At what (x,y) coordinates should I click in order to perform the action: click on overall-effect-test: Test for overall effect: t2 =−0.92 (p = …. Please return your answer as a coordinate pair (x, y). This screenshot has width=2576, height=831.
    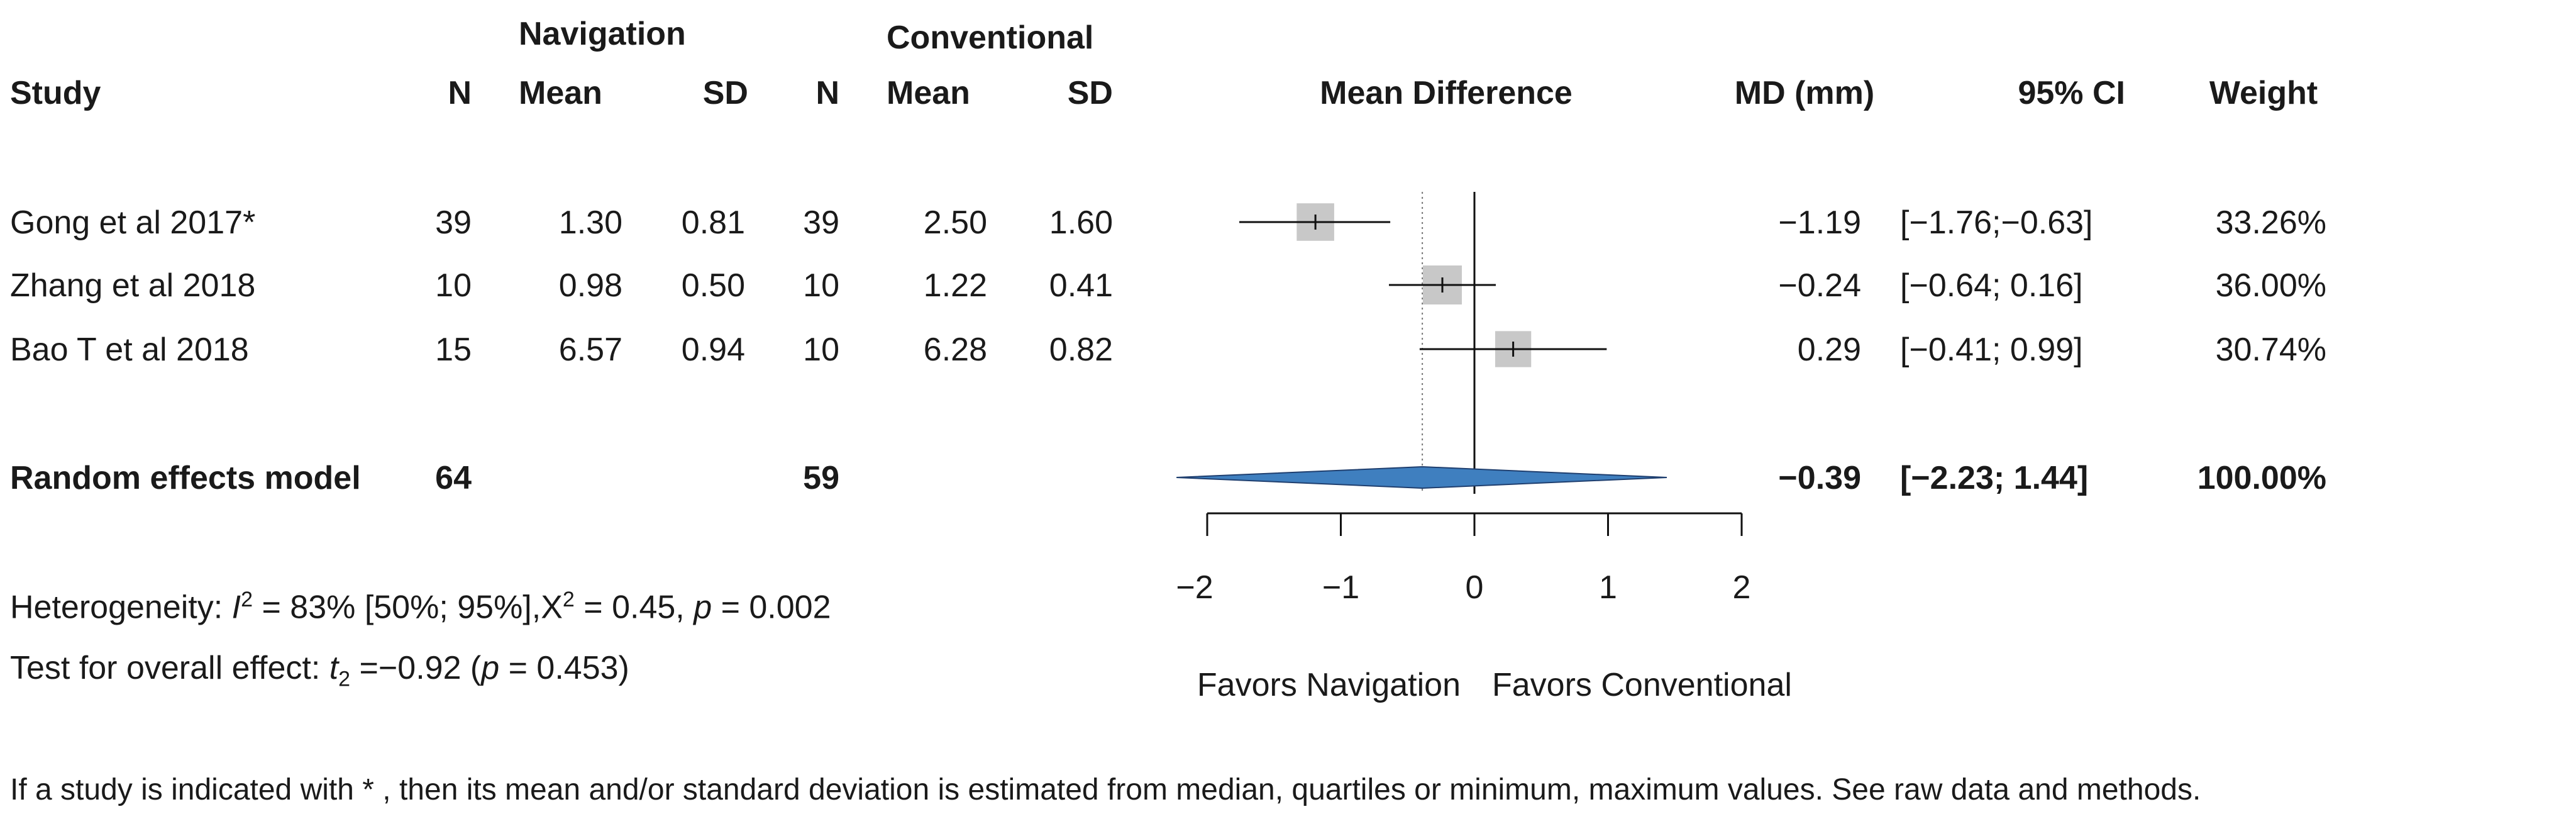
    Looking at the image, I should click on (319, 670).